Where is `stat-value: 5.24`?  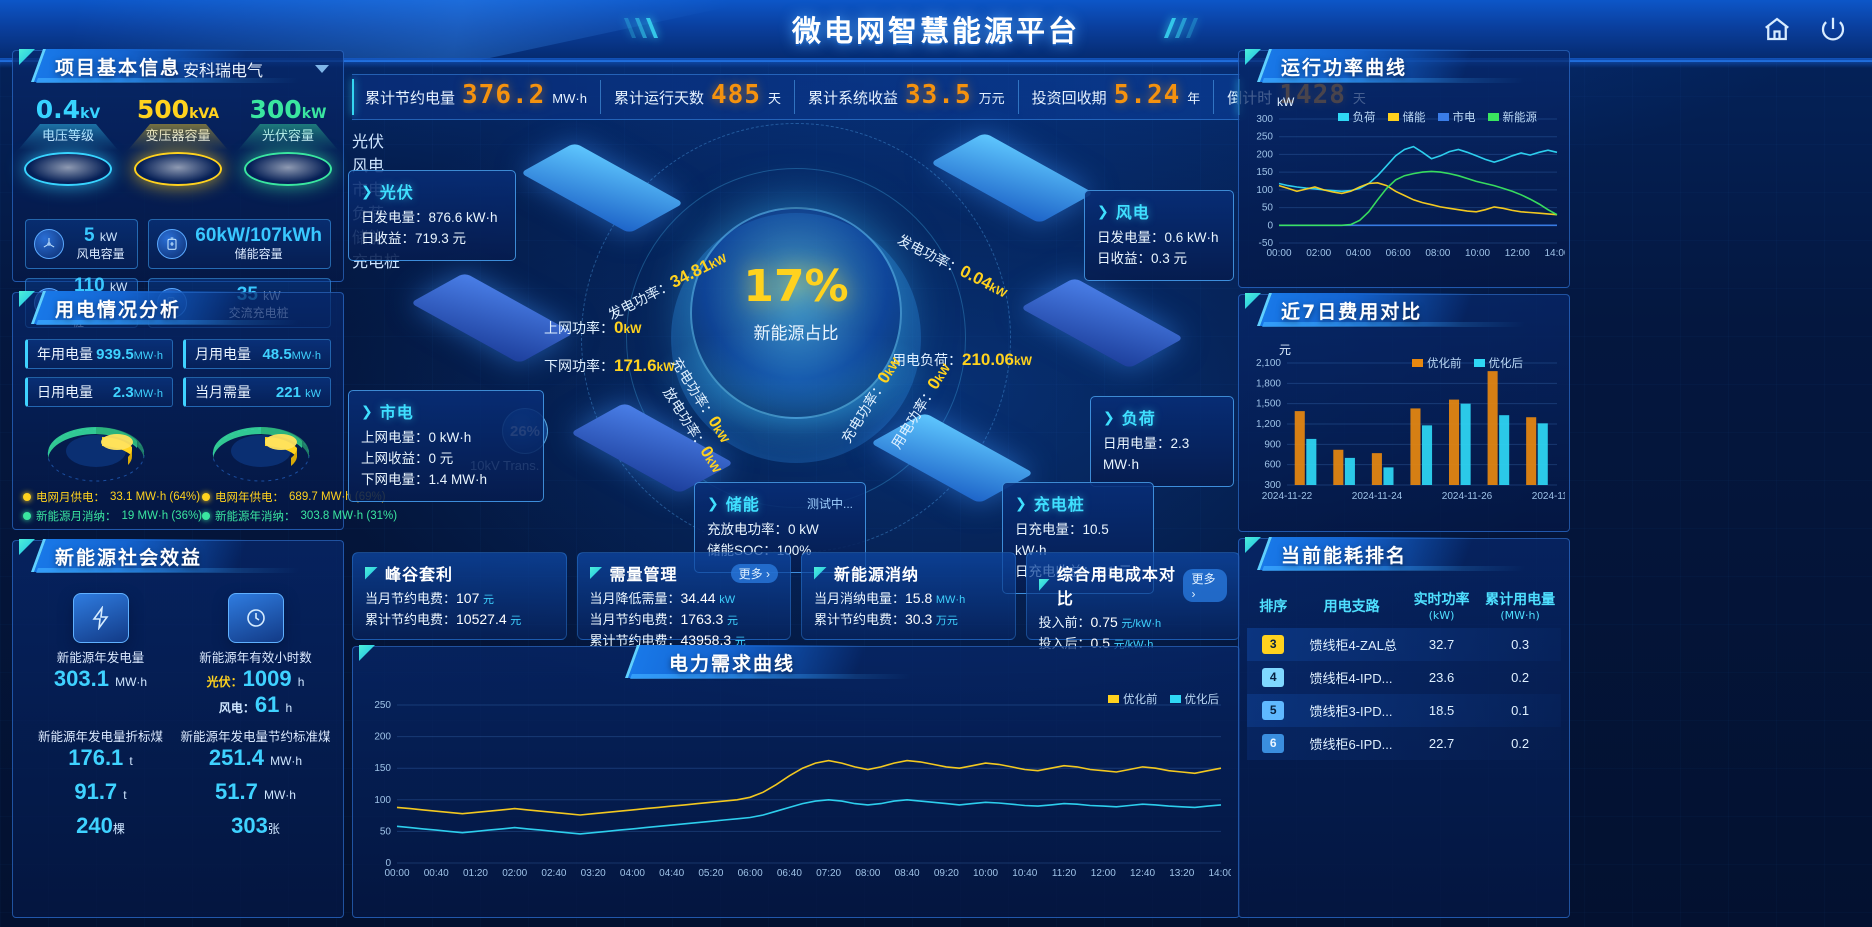
stat-value: 5.24 is located at coordinates (1147, 95).